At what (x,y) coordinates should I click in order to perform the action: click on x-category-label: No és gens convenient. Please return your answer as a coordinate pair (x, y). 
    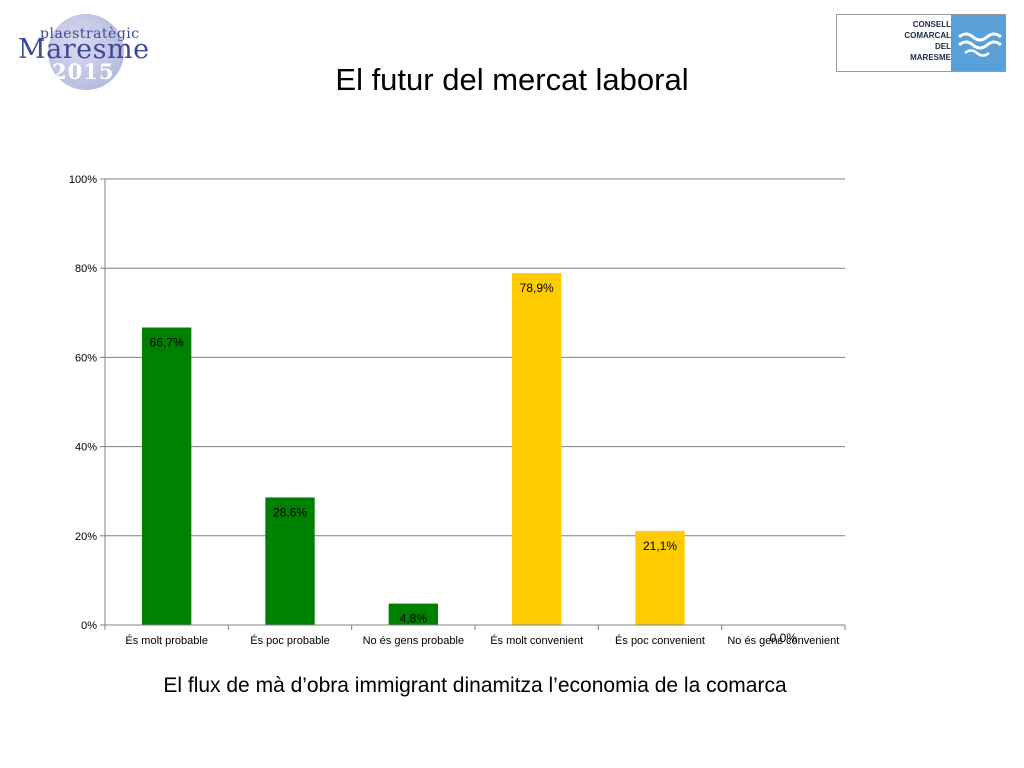
    Looking at the image, I should click on (783, 641).